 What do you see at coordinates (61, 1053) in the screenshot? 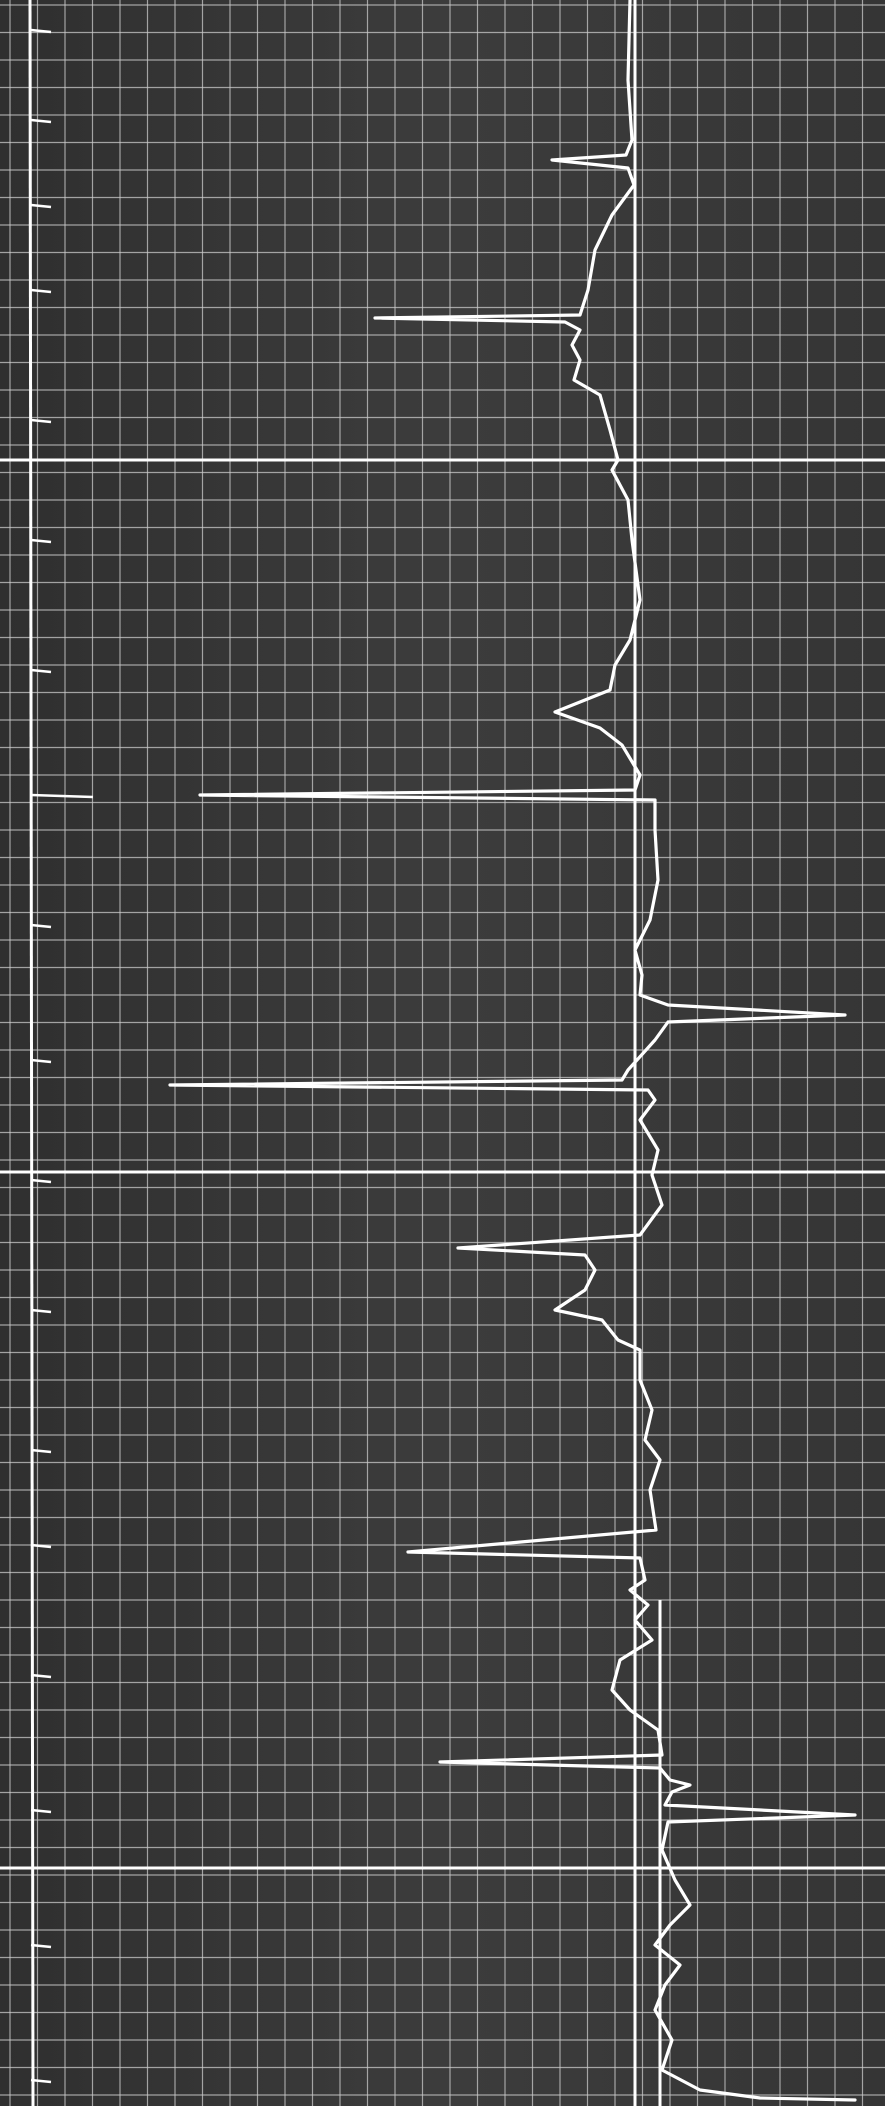
I see `marker-ticks` at bounding box center [61, 1053].